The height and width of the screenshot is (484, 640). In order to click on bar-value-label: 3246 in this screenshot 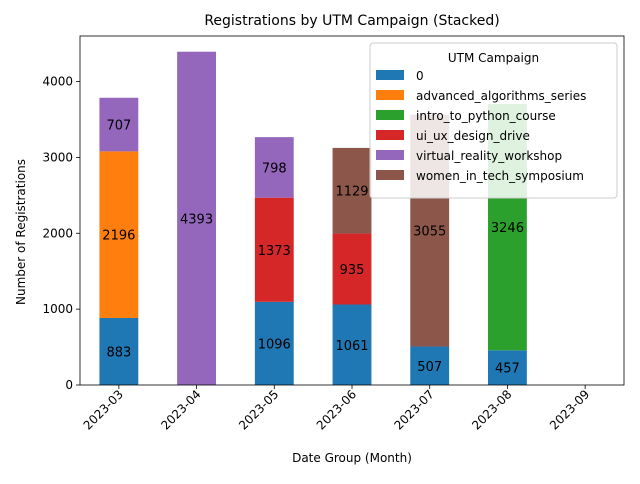, I will do `click(507, 228)`.